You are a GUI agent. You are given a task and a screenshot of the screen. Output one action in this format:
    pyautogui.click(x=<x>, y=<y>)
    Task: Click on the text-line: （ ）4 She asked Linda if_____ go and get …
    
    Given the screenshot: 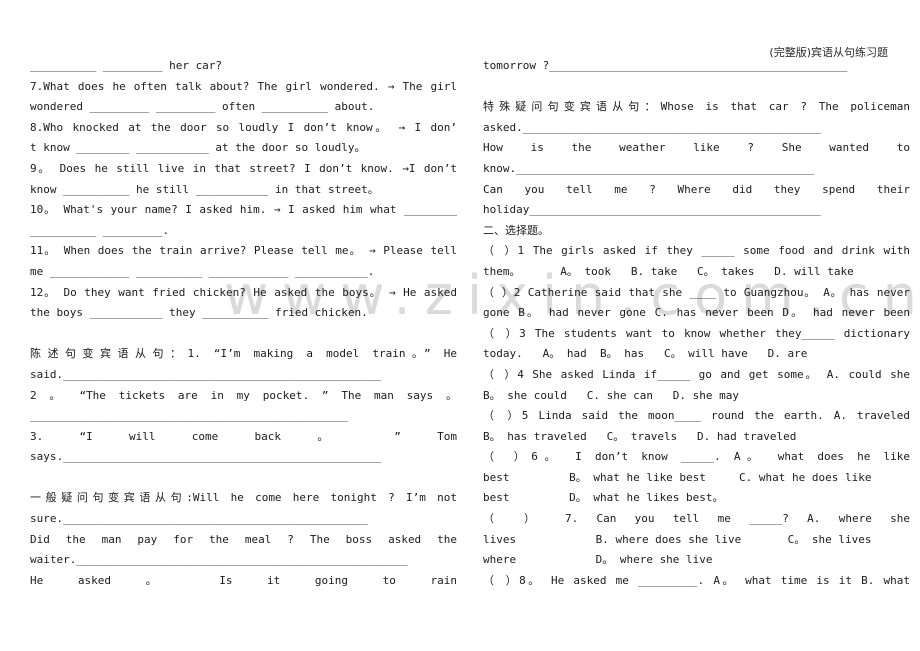 What is the action you would take?
    pyautogui.click(x=696, y=374)
    